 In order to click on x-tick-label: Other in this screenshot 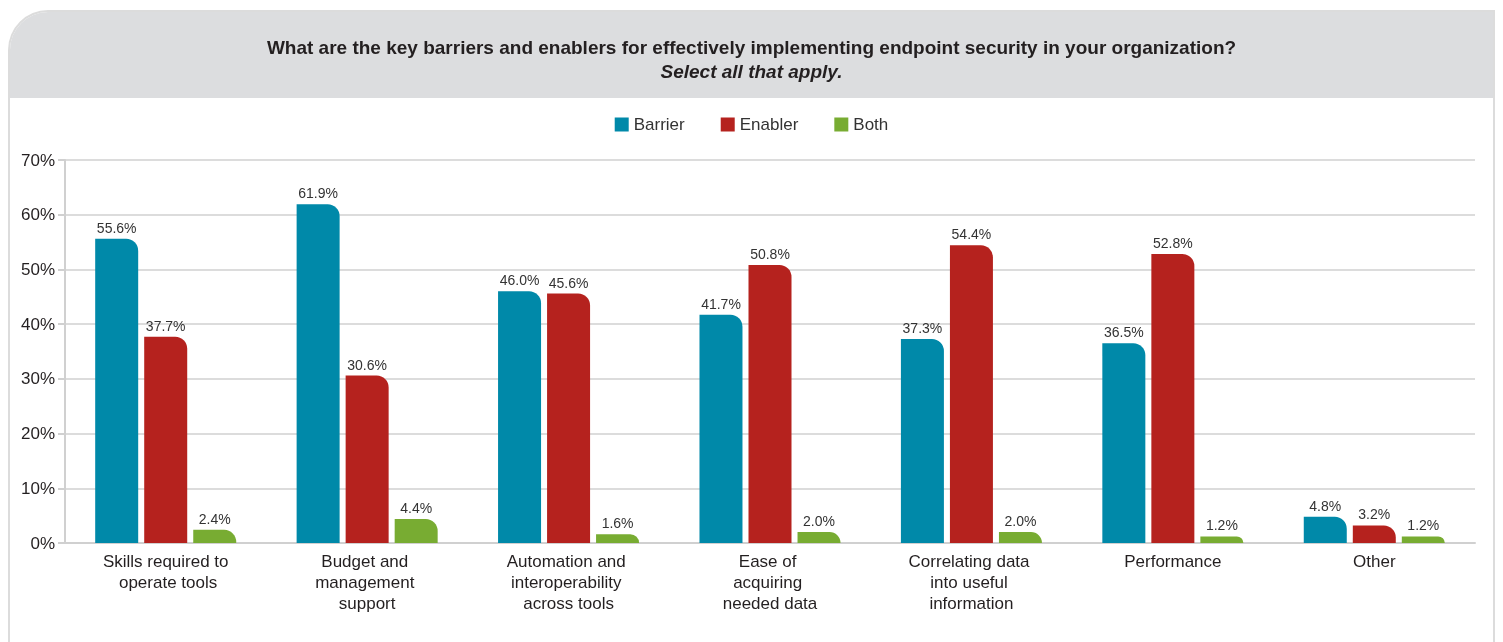, I will do `click(1374, 561)`.